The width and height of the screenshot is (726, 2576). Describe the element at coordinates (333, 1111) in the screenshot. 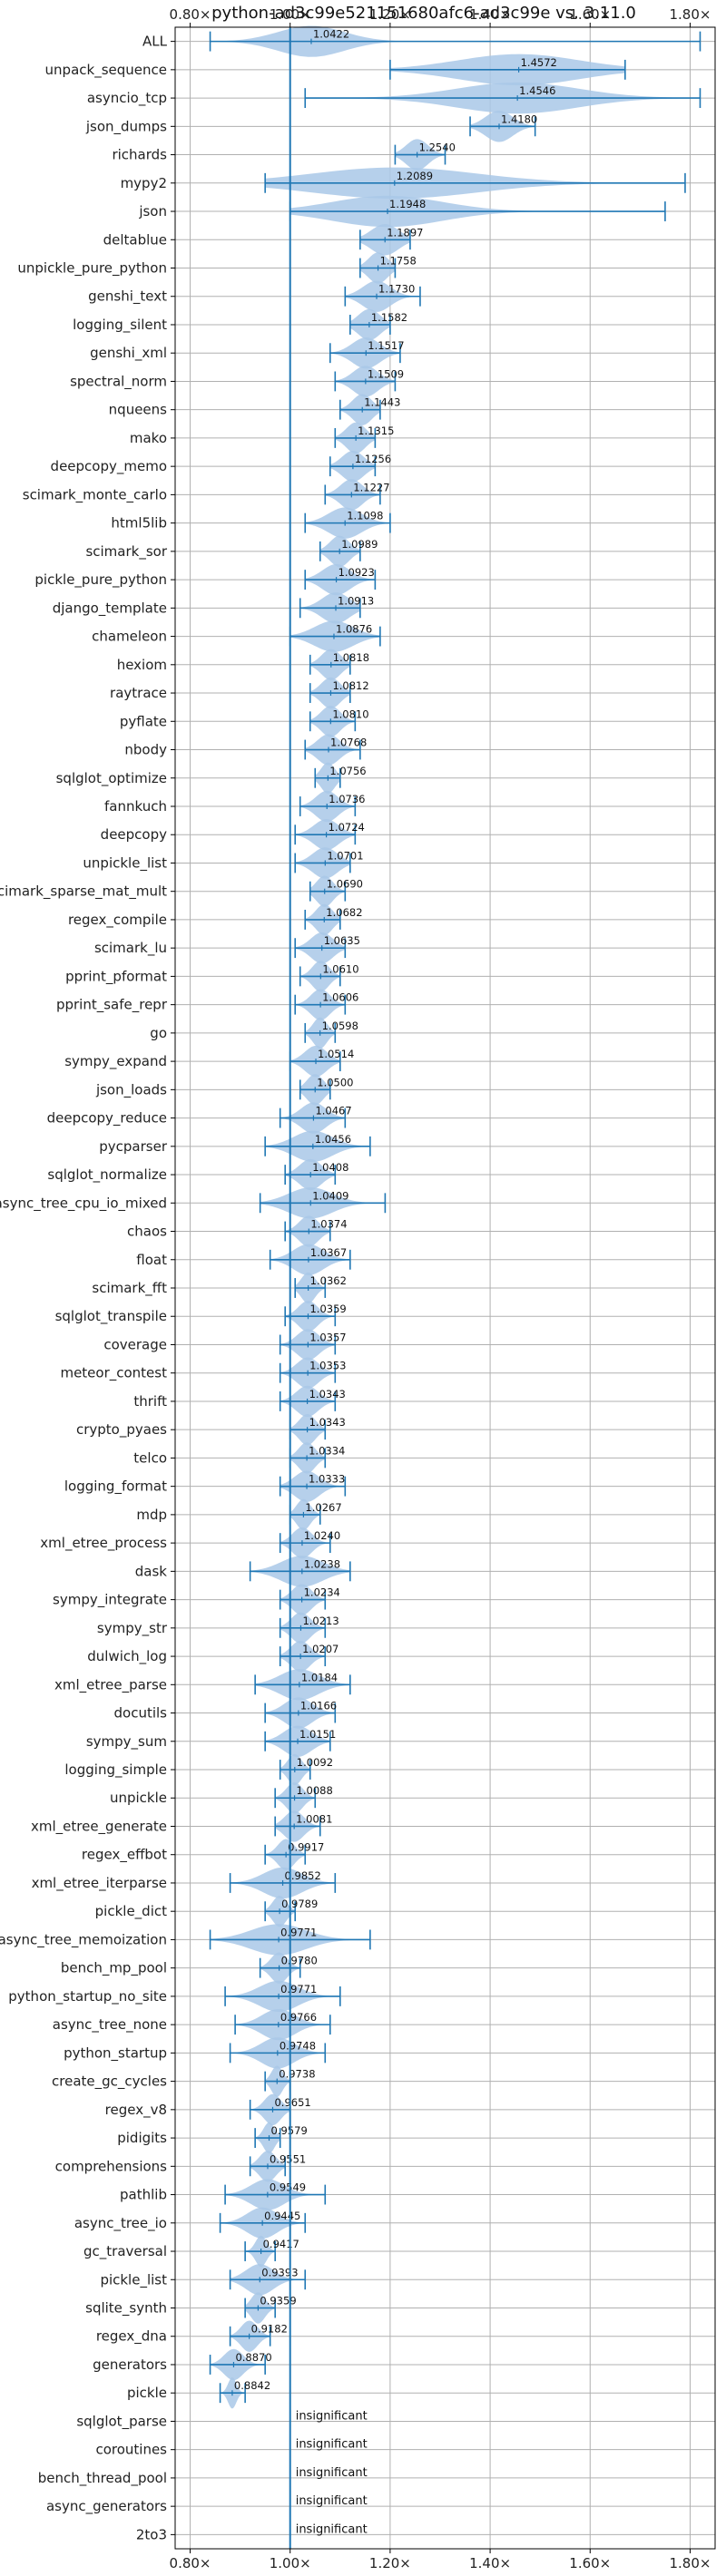

I see `value-label: 1.0467` at that location.